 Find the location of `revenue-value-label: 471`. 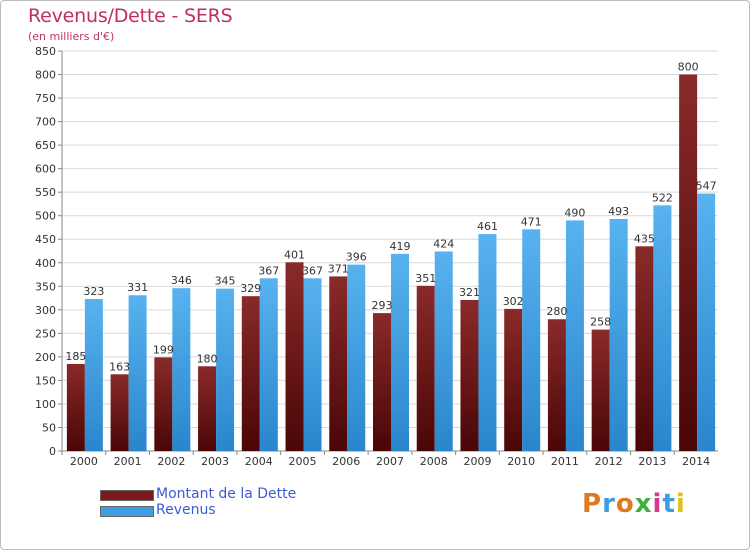

revenue-value-label: 471 is located at coordinates (531, 221).